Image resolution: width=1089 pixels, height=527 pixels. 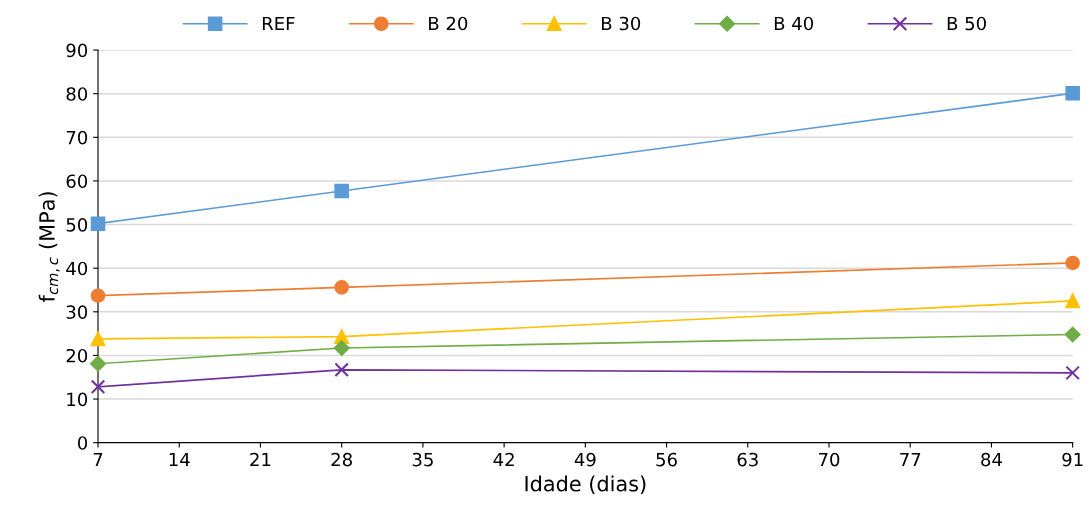 What do you see at coordinates (747, 459) in the screenshot?
I see `x-tick-label: 63` at bounding box center [747, 459].